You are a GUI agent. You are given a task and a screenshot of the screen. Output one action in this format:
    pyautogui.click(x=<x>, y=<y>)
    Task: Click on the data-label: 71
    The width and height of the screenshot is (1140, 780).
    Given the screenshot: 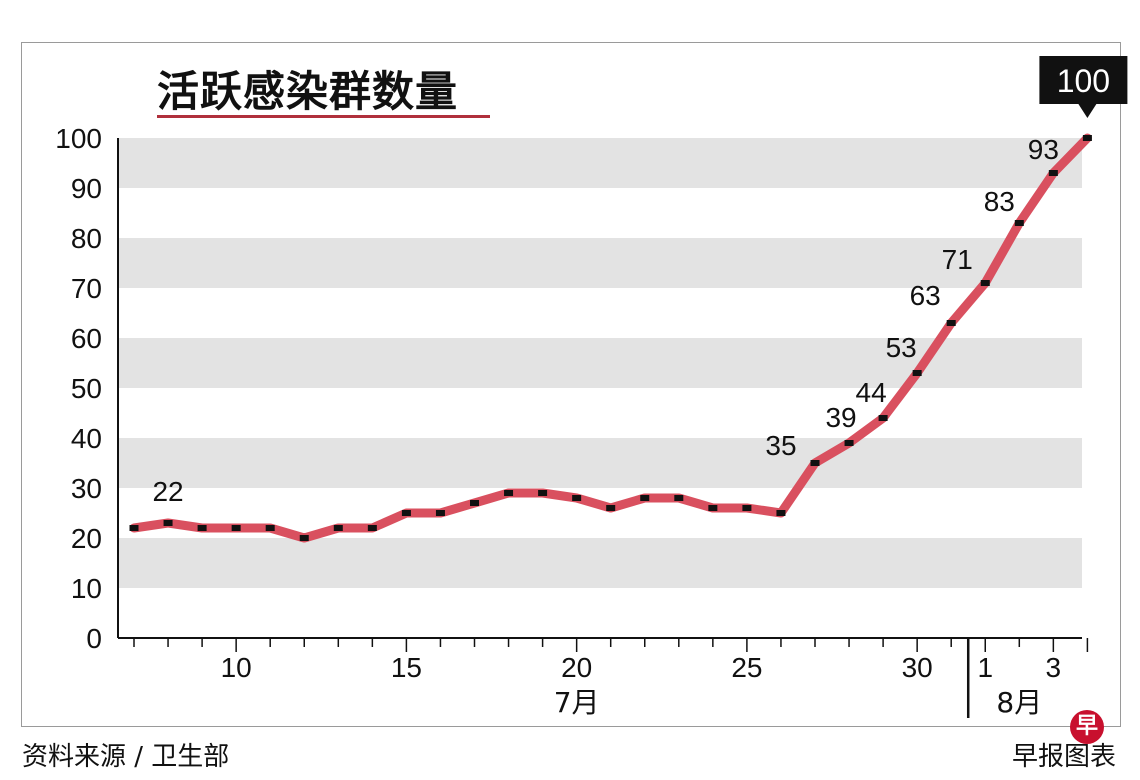 What is the action you would take?
    pyautogui.click(x=957, y=259)
    